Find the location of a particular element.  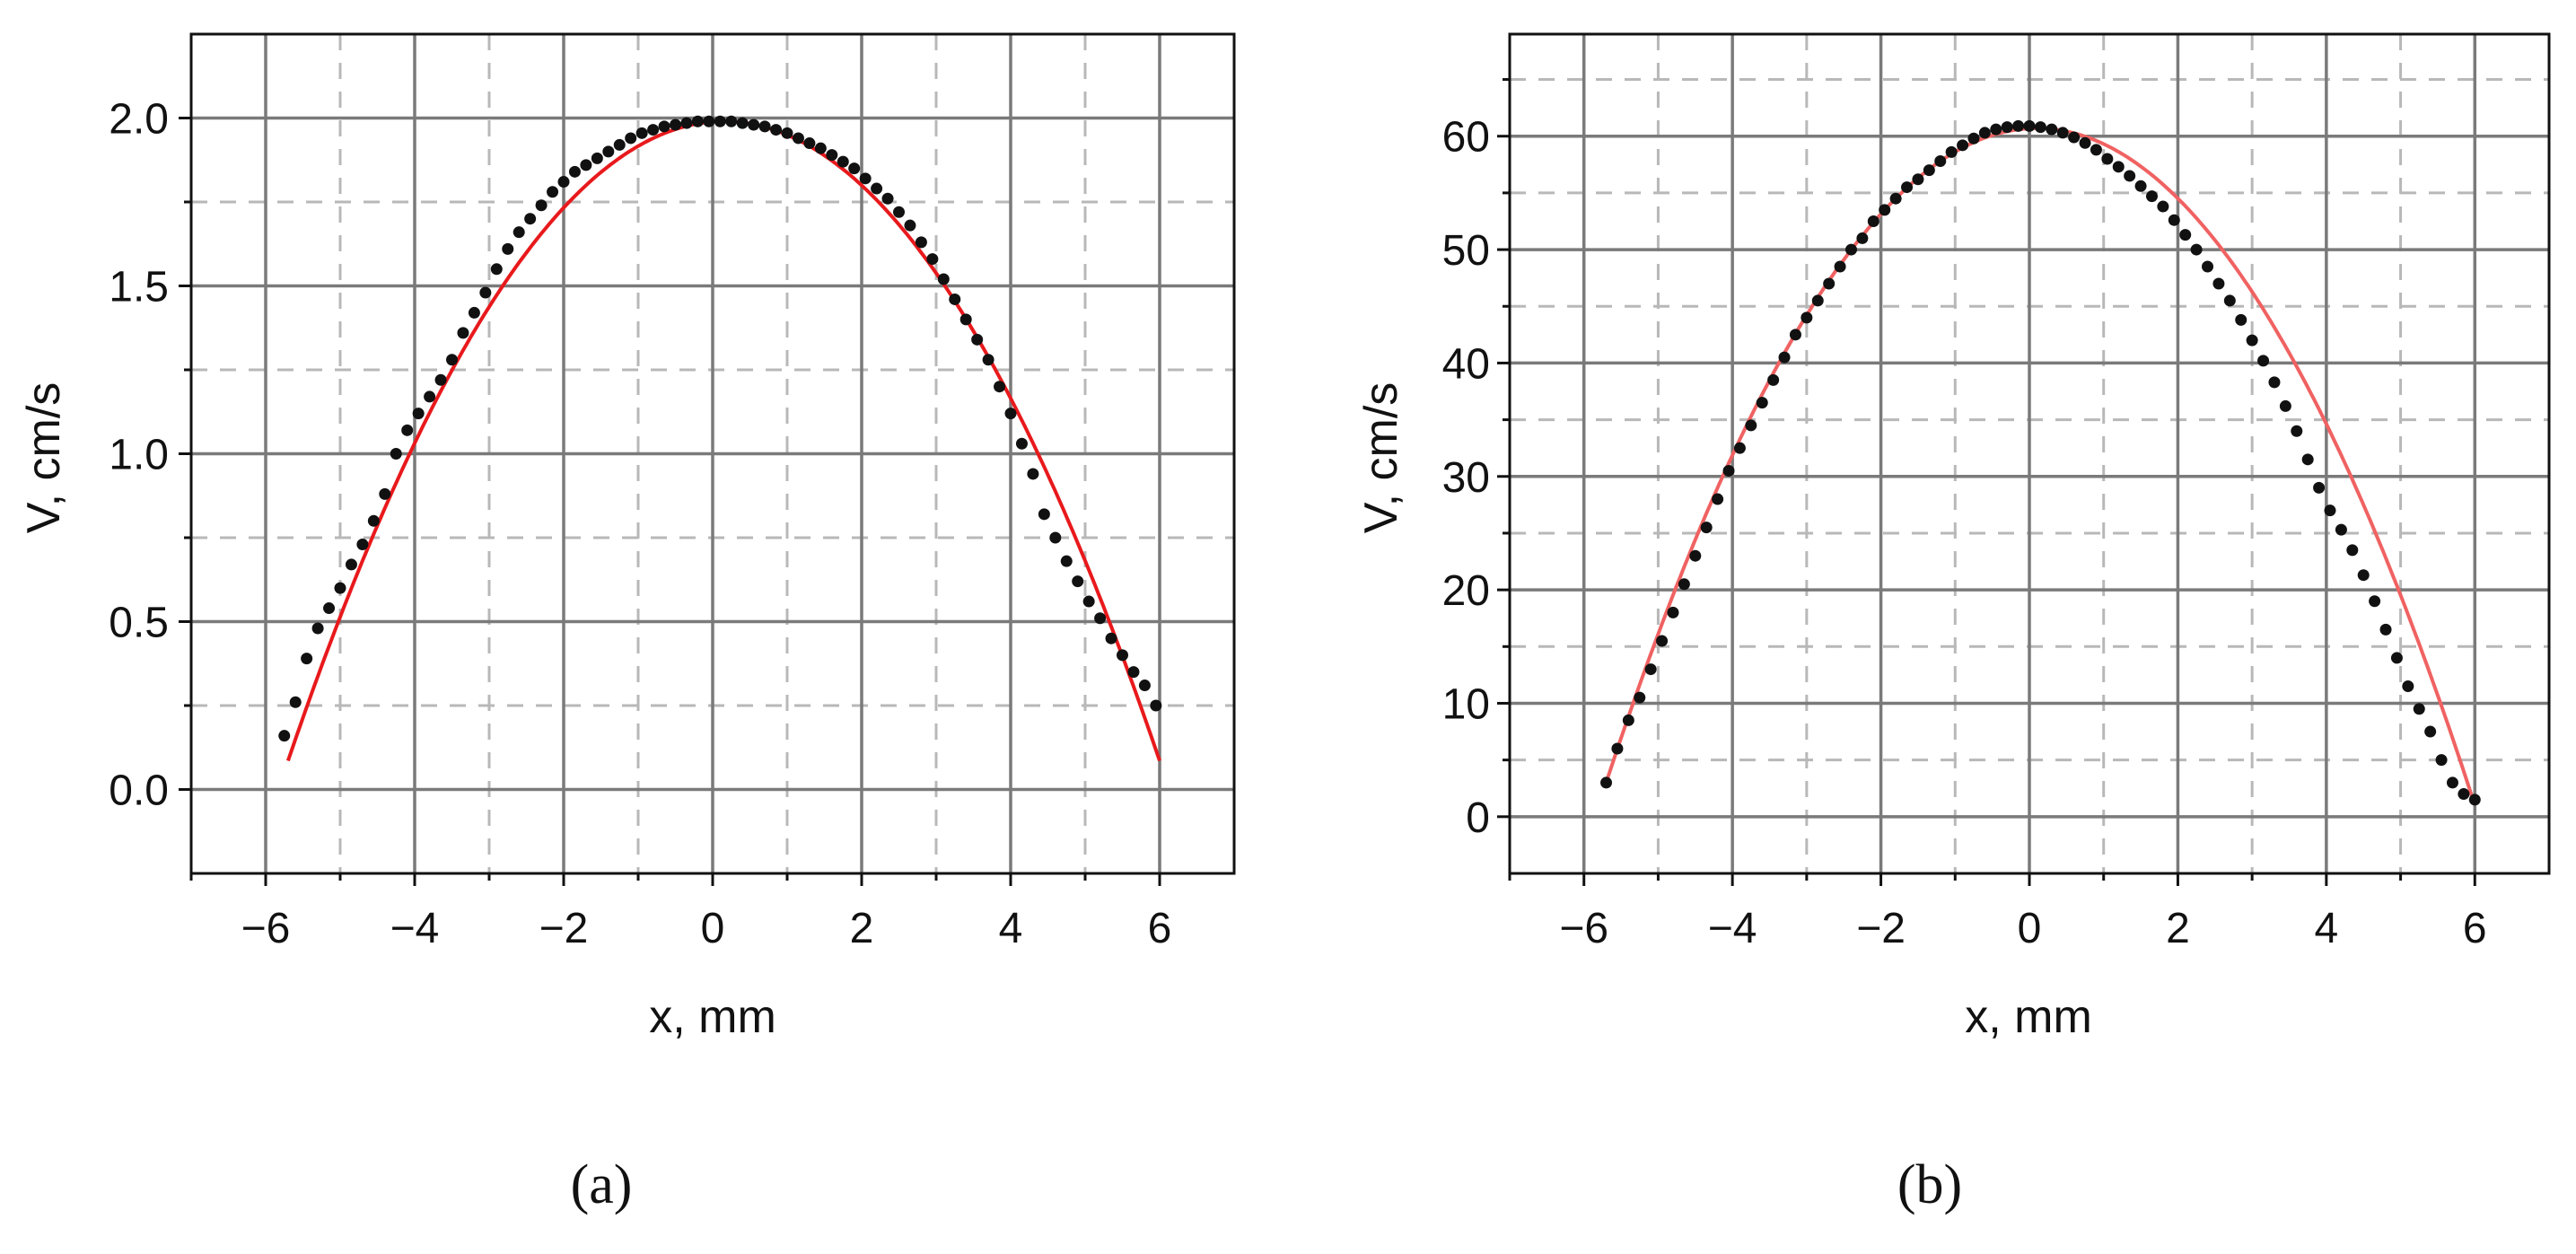

y-tick-label: 1.5 is located at coordinates (139, 287).